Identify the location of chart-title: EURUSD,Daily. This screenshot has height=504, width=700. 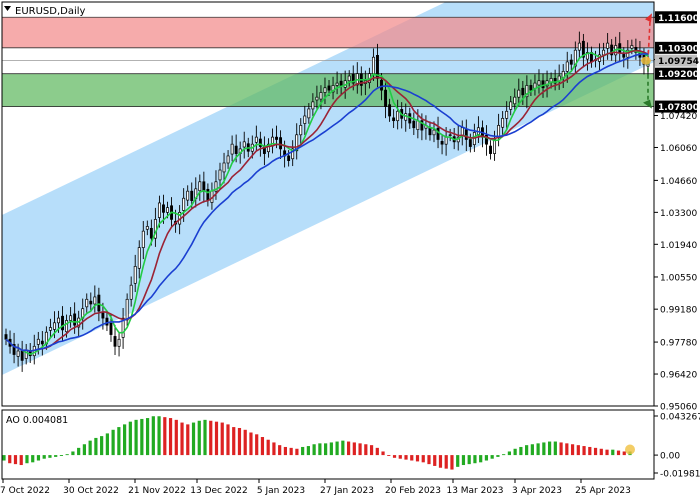
(50, 11).